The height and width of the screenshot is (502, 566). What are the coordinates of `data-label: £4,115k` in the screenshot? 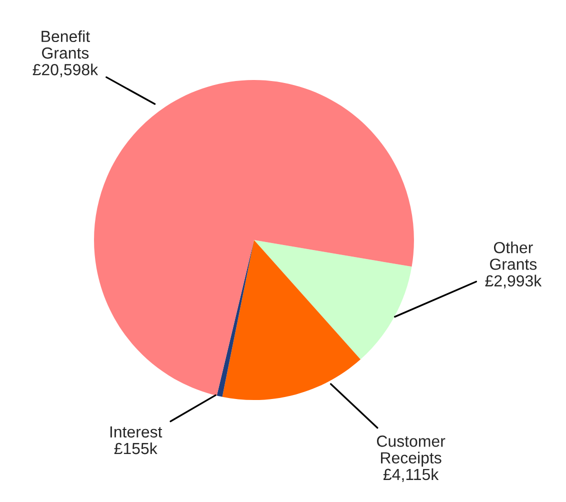 It's located at (411, 475).